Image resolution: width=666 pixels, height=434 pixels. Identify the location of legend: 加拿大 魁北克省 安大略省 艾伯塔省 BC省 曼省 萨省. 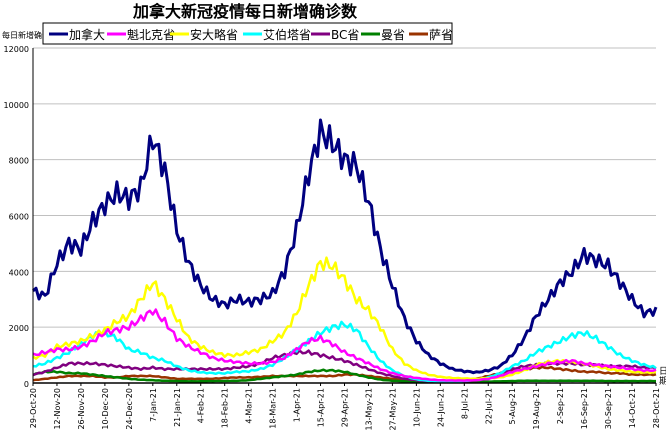
(247, 33).